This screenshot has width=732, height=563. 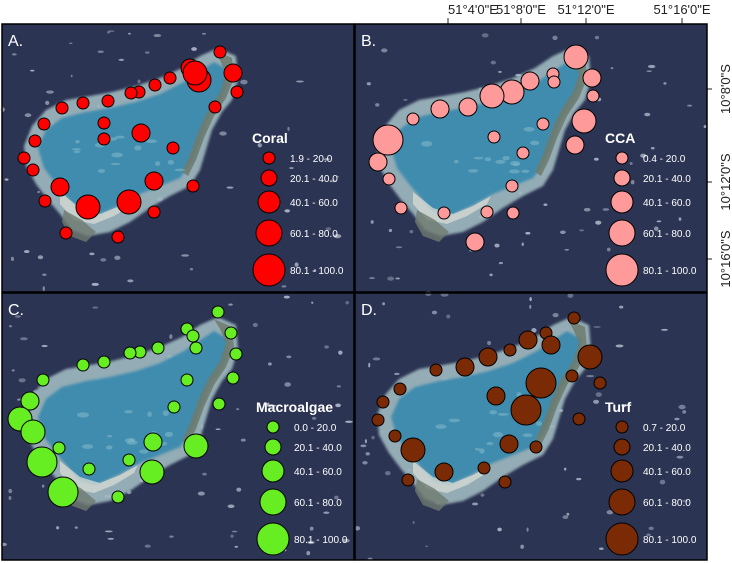 I want to click on legend-label: 60.1 - 80.0, so click(x=318, y=503).